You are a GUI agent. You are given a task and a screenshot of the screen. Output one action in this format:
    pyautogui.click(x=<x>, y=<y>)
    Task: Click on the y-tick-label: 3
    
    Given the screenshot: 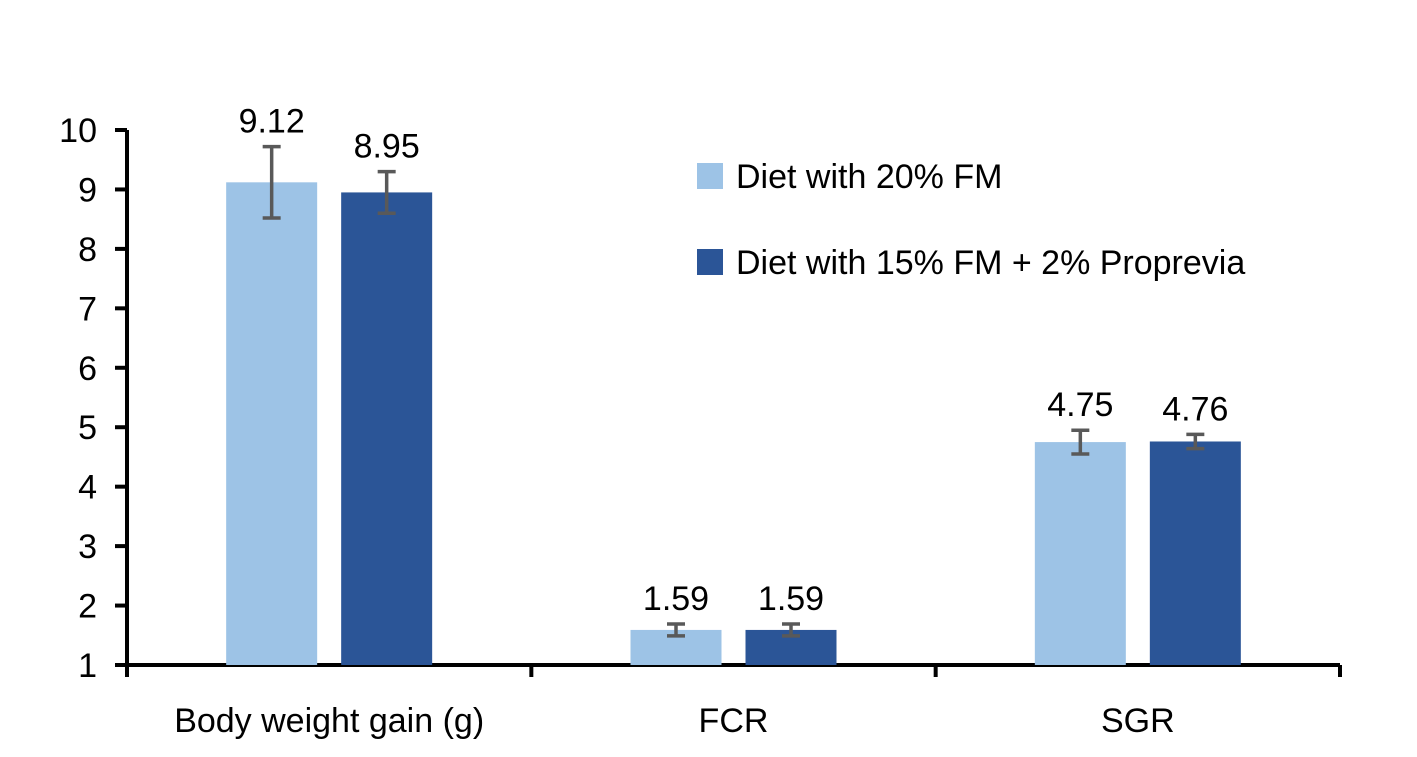 What is the action you would take?
    pyautogui.click(x=87, y=547)
    